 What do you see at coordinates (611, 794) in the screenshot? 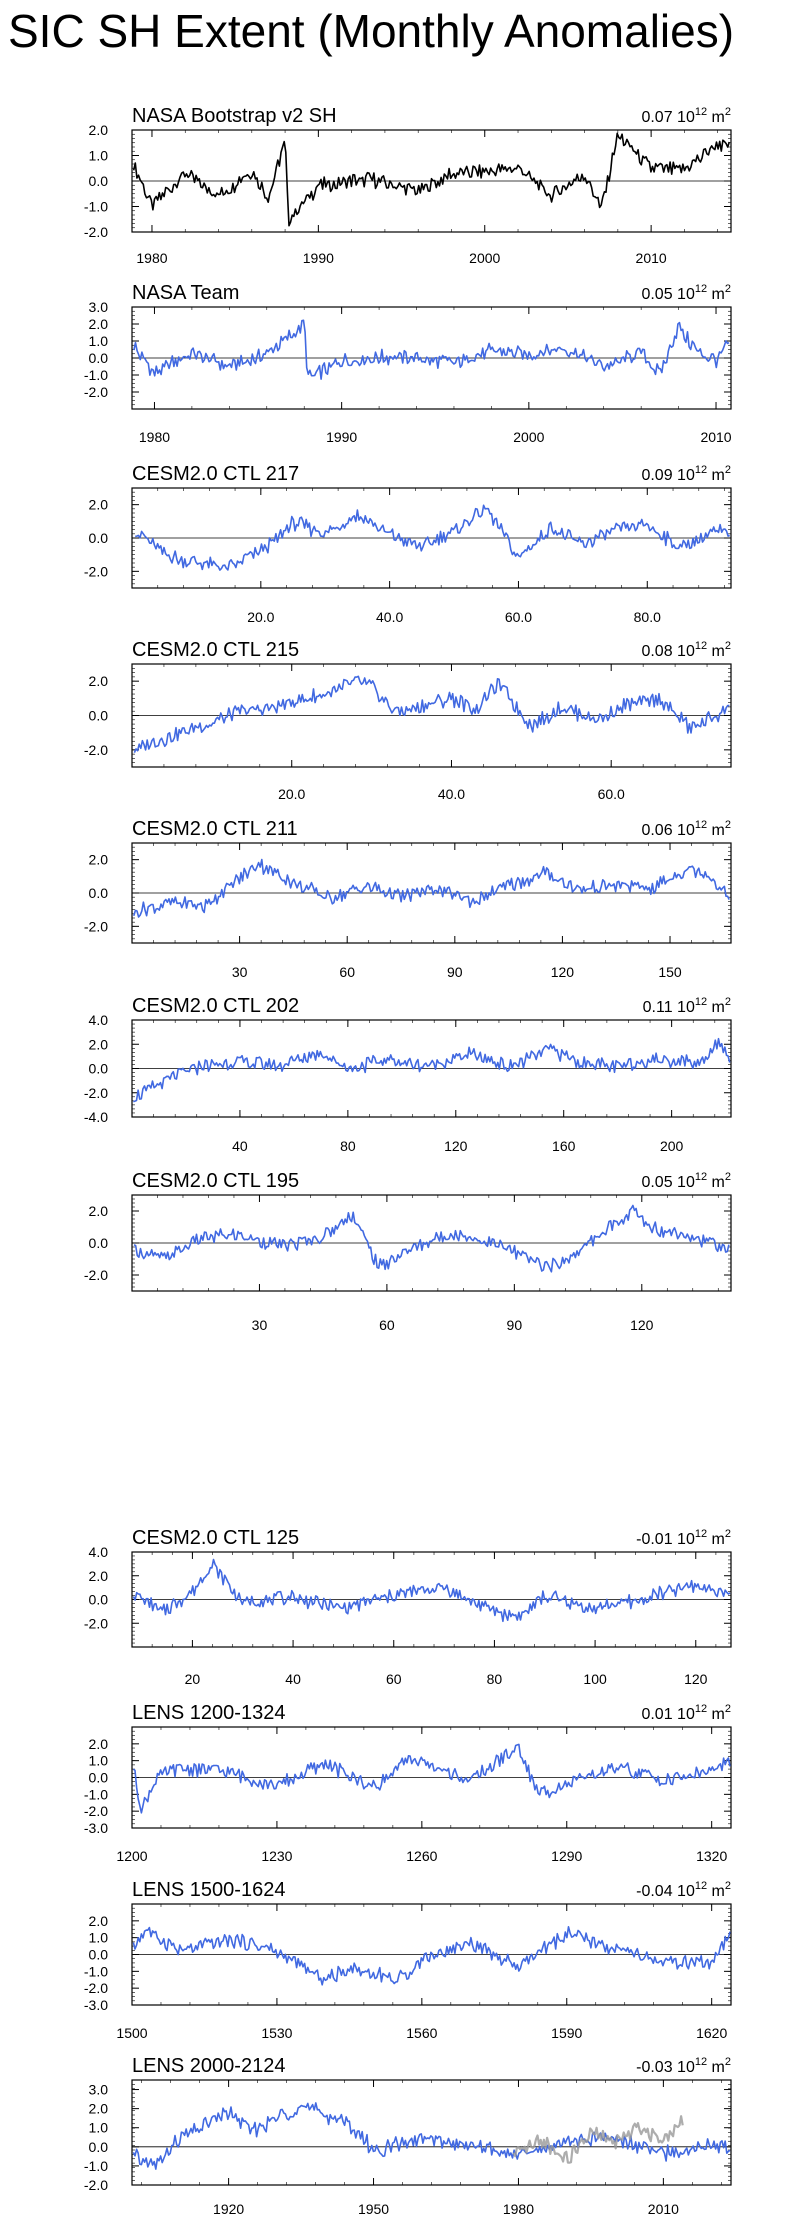
I see `x-tick-label: 60.0` at bounding box center [611, 794].